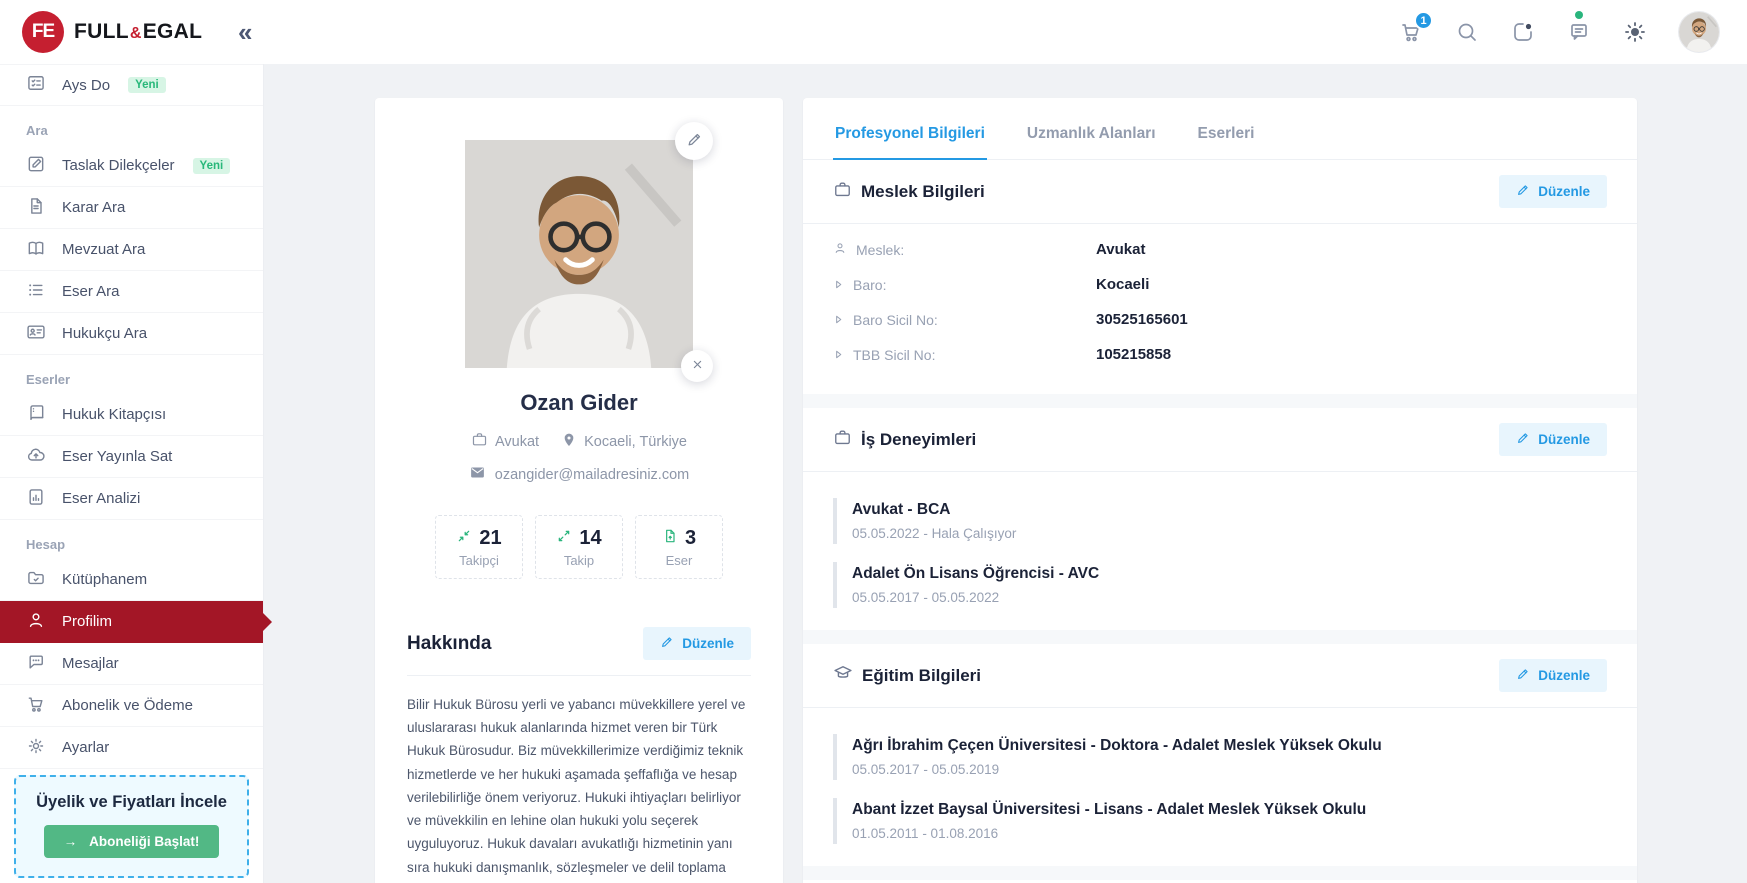 The image size is (1747, 883). Describe the element at coordinates (1220, 249) in the screenshot. I see `field-meslek: Meslek: Avukat` at that location.